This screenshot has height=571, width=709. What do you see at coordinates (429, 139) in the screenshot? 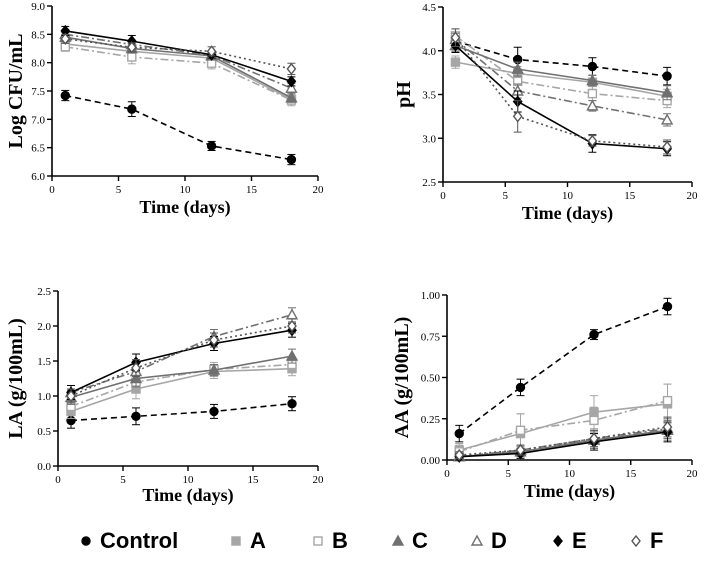
I see `y-tick-label: 3.0` at bounding box center [429, 139].